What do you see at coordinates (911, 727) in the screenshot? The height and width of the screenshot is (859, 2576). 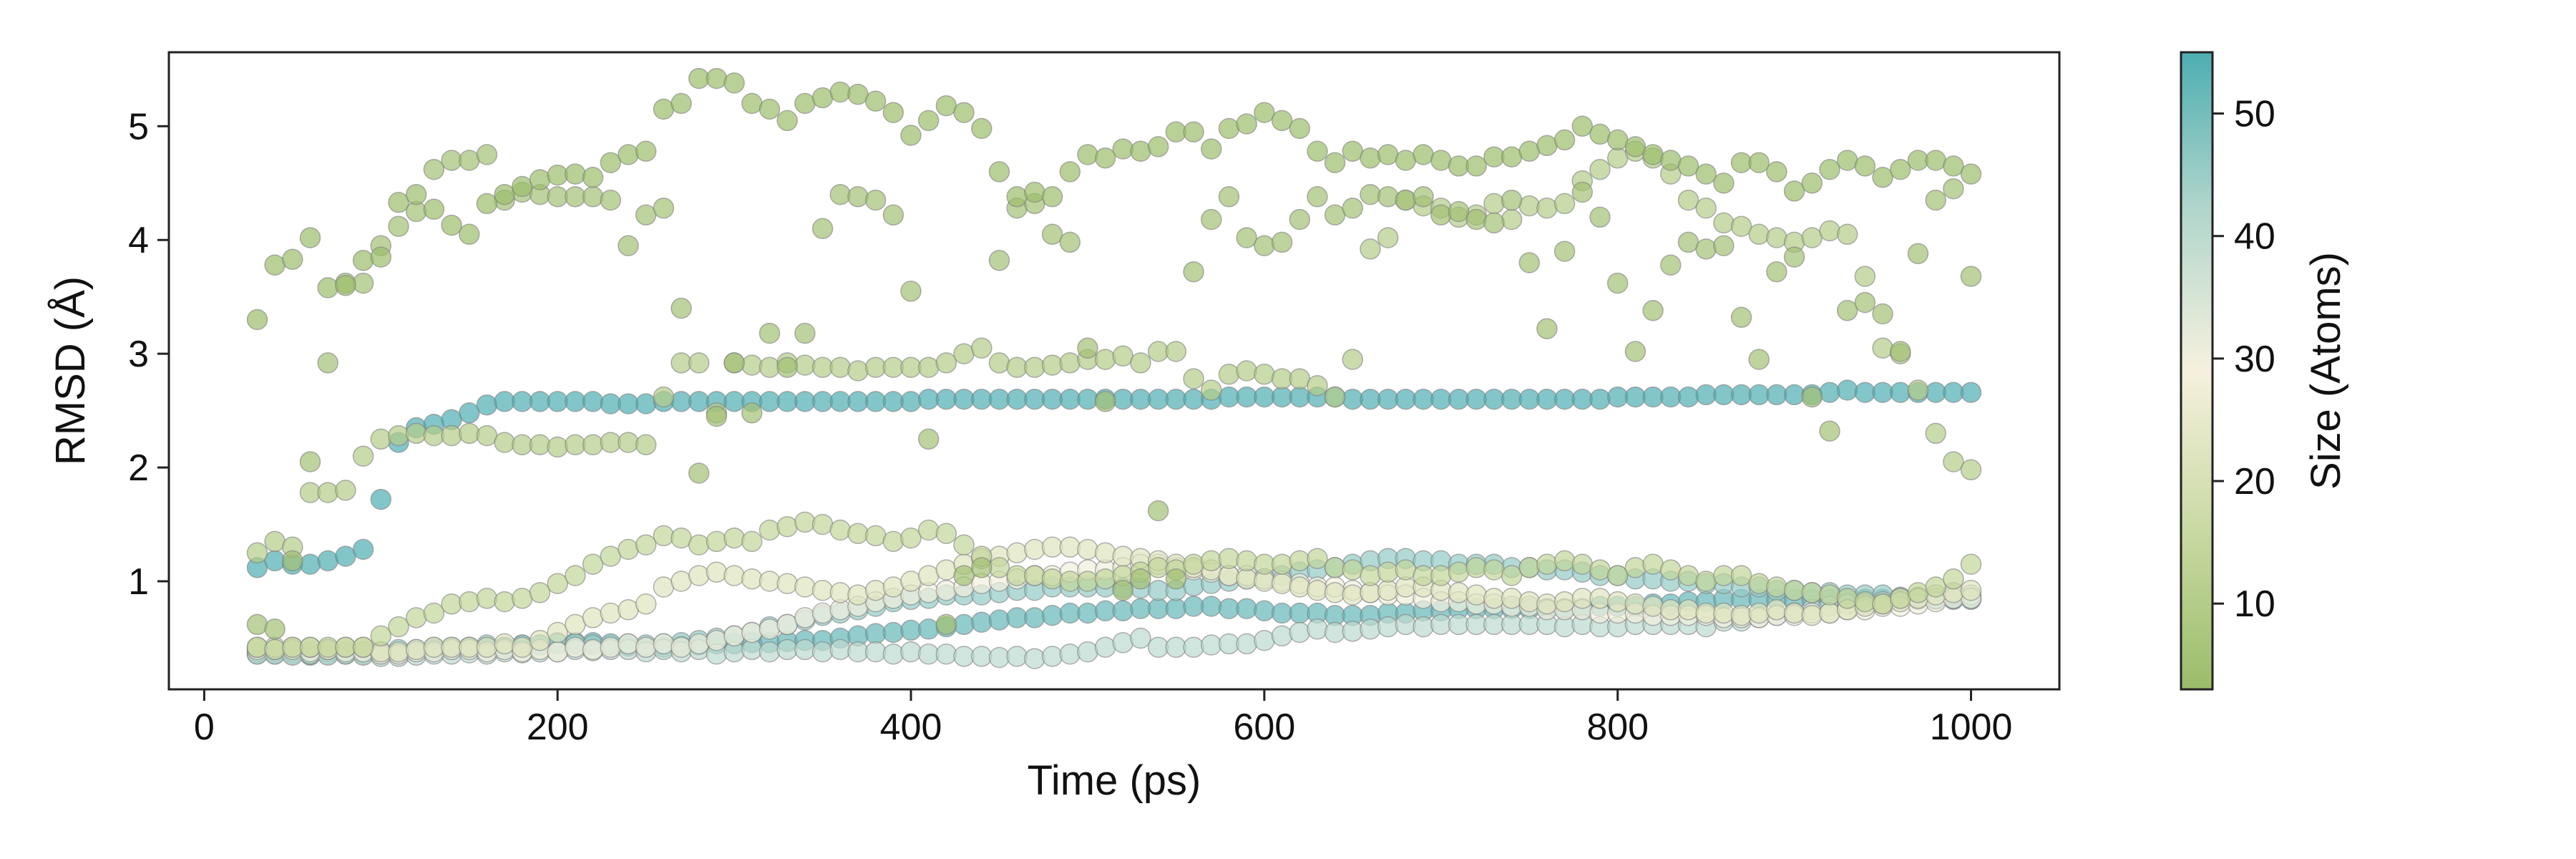 I see `x-tick-label: 400` at bounding box center [911, 727].